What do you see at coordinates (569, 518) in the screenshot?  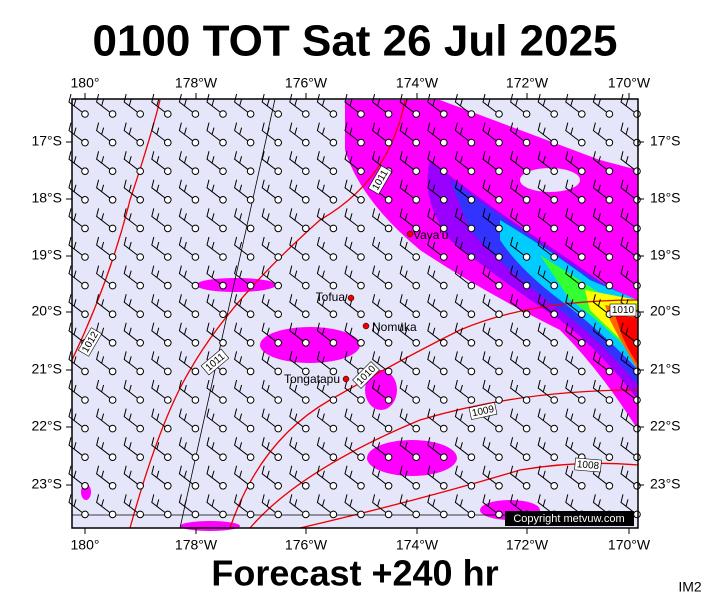 I see `copyright-box` at bounding box center [569, 518].